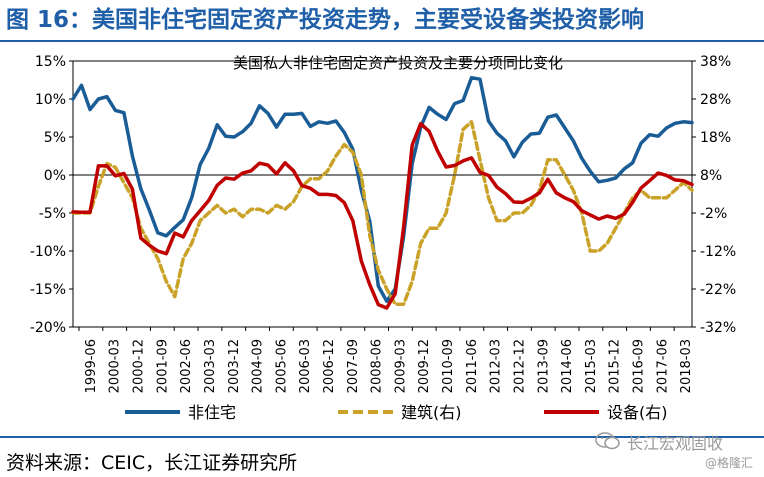  What do you see at coordinates (715, 100) in the screenshot?
I see `y-right-tick-label: 28%` at bounding box center [715, 100].